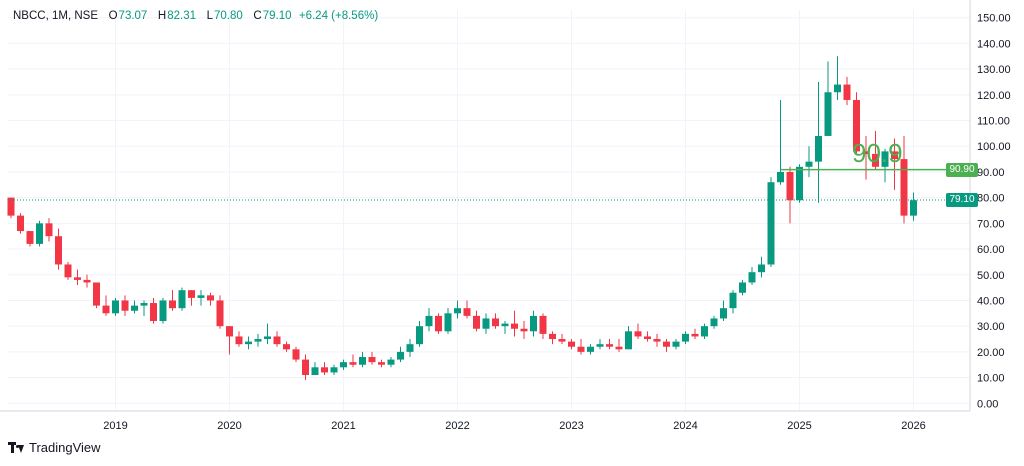 This screenshot has width=1024, height=466. I want to click on y-tick-label: 40.00, so click(991, 301).